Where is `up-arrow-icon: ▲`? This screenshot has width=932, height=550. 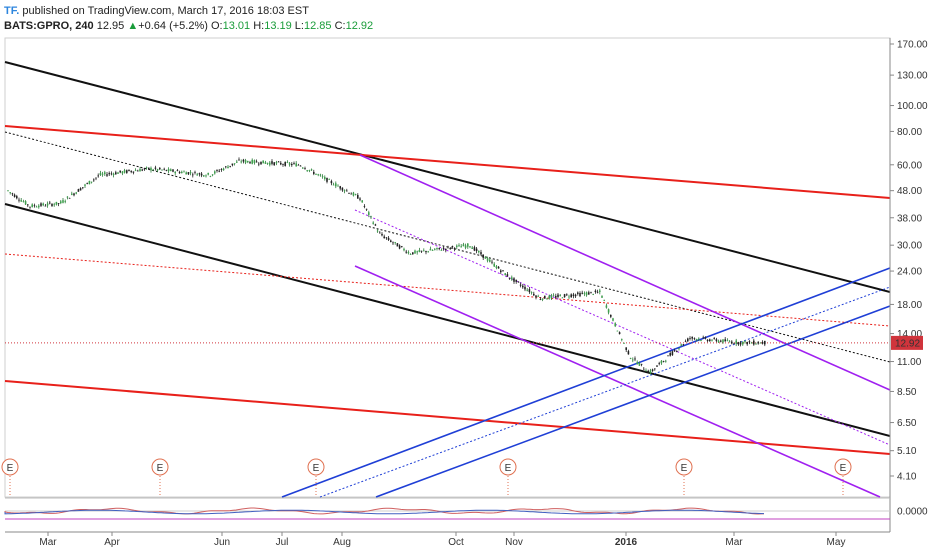
up-arrow-icon: ▲ is located at coordinates (133, 26).